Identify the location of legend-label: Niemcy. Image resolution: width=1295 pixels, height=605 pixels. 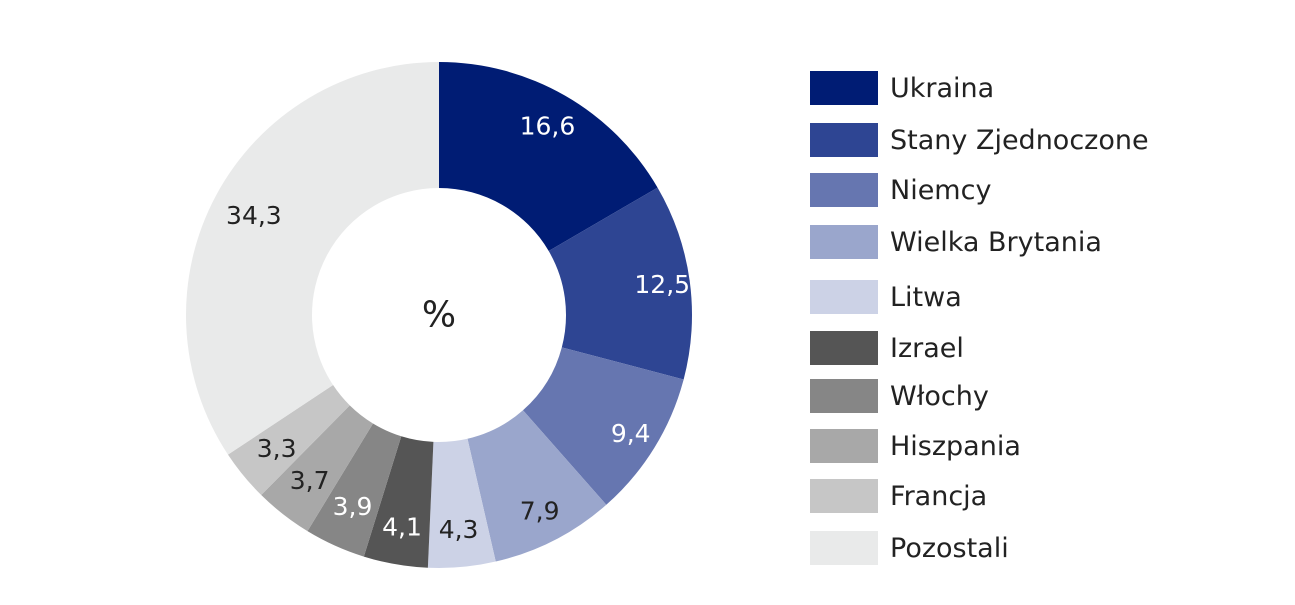
(941, 190).